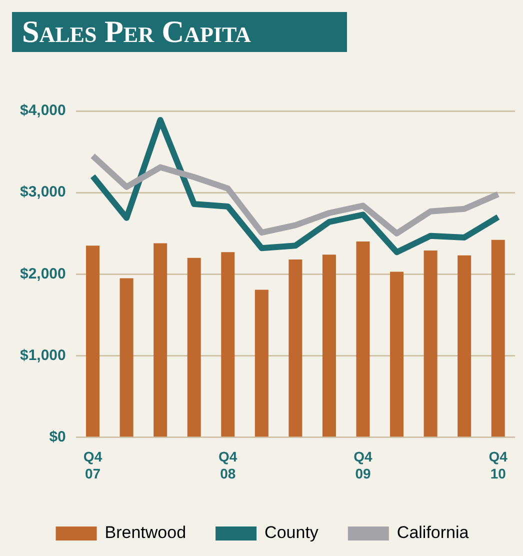 The width and height of the screenshot is (523, 556). Describe the element at coordinates (43, 273) in the screenshot. I see `y-tick-label: $2,000` at that location.